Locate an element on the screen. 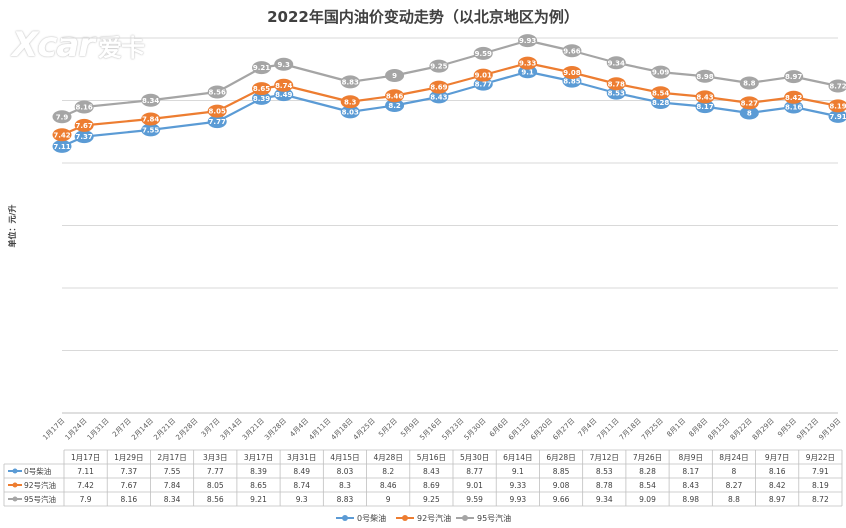  x-tick-label: 2月28日 is located at coordinates (186, 429).